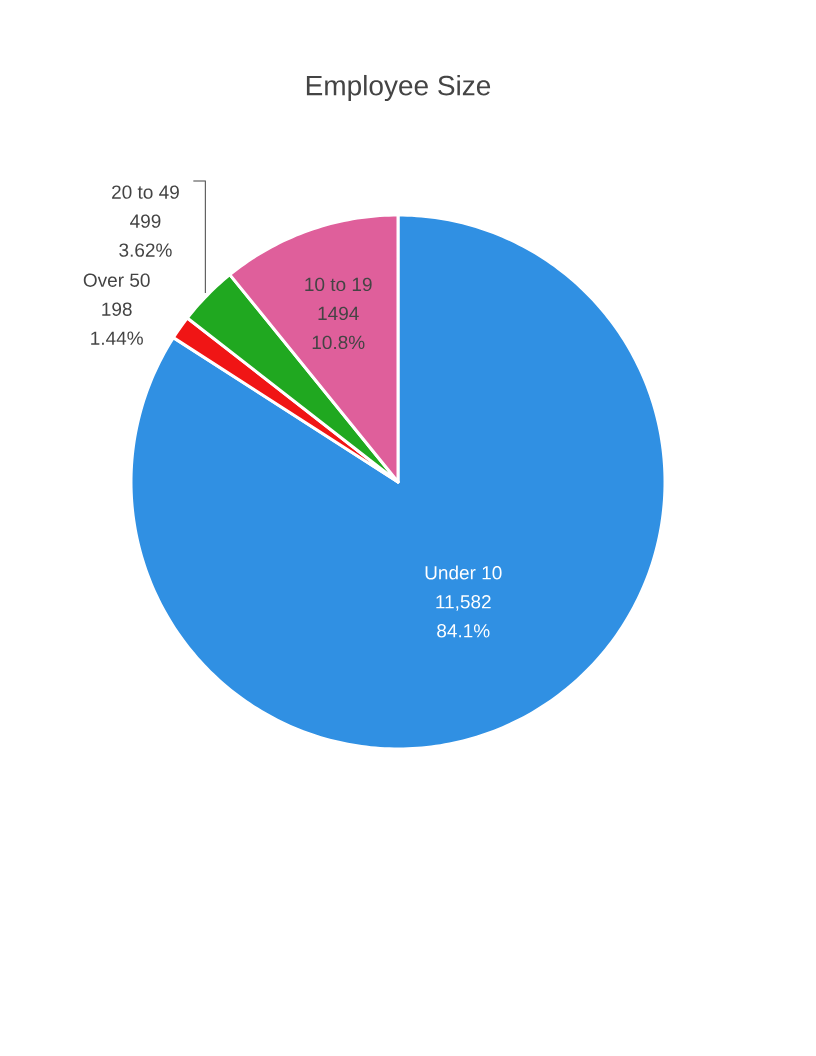 This screenshot has height=1056, width=816. Describe the element at coordinates (117, 309) in the screenshot. I see `data-label: 198` at that location.